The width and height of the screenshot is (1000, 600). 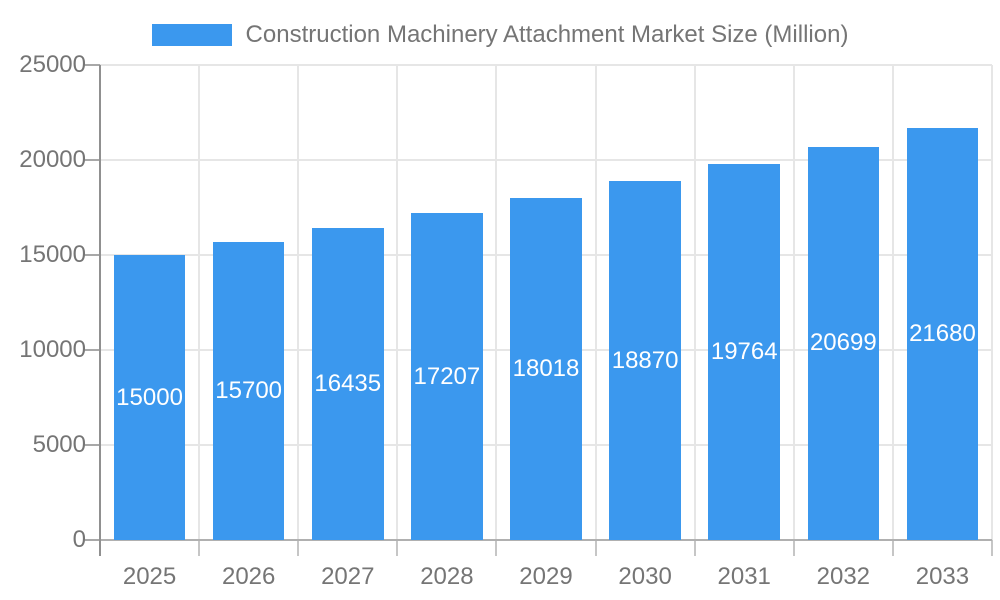 I want to click on bar-2033, so click(x=942, y=334).